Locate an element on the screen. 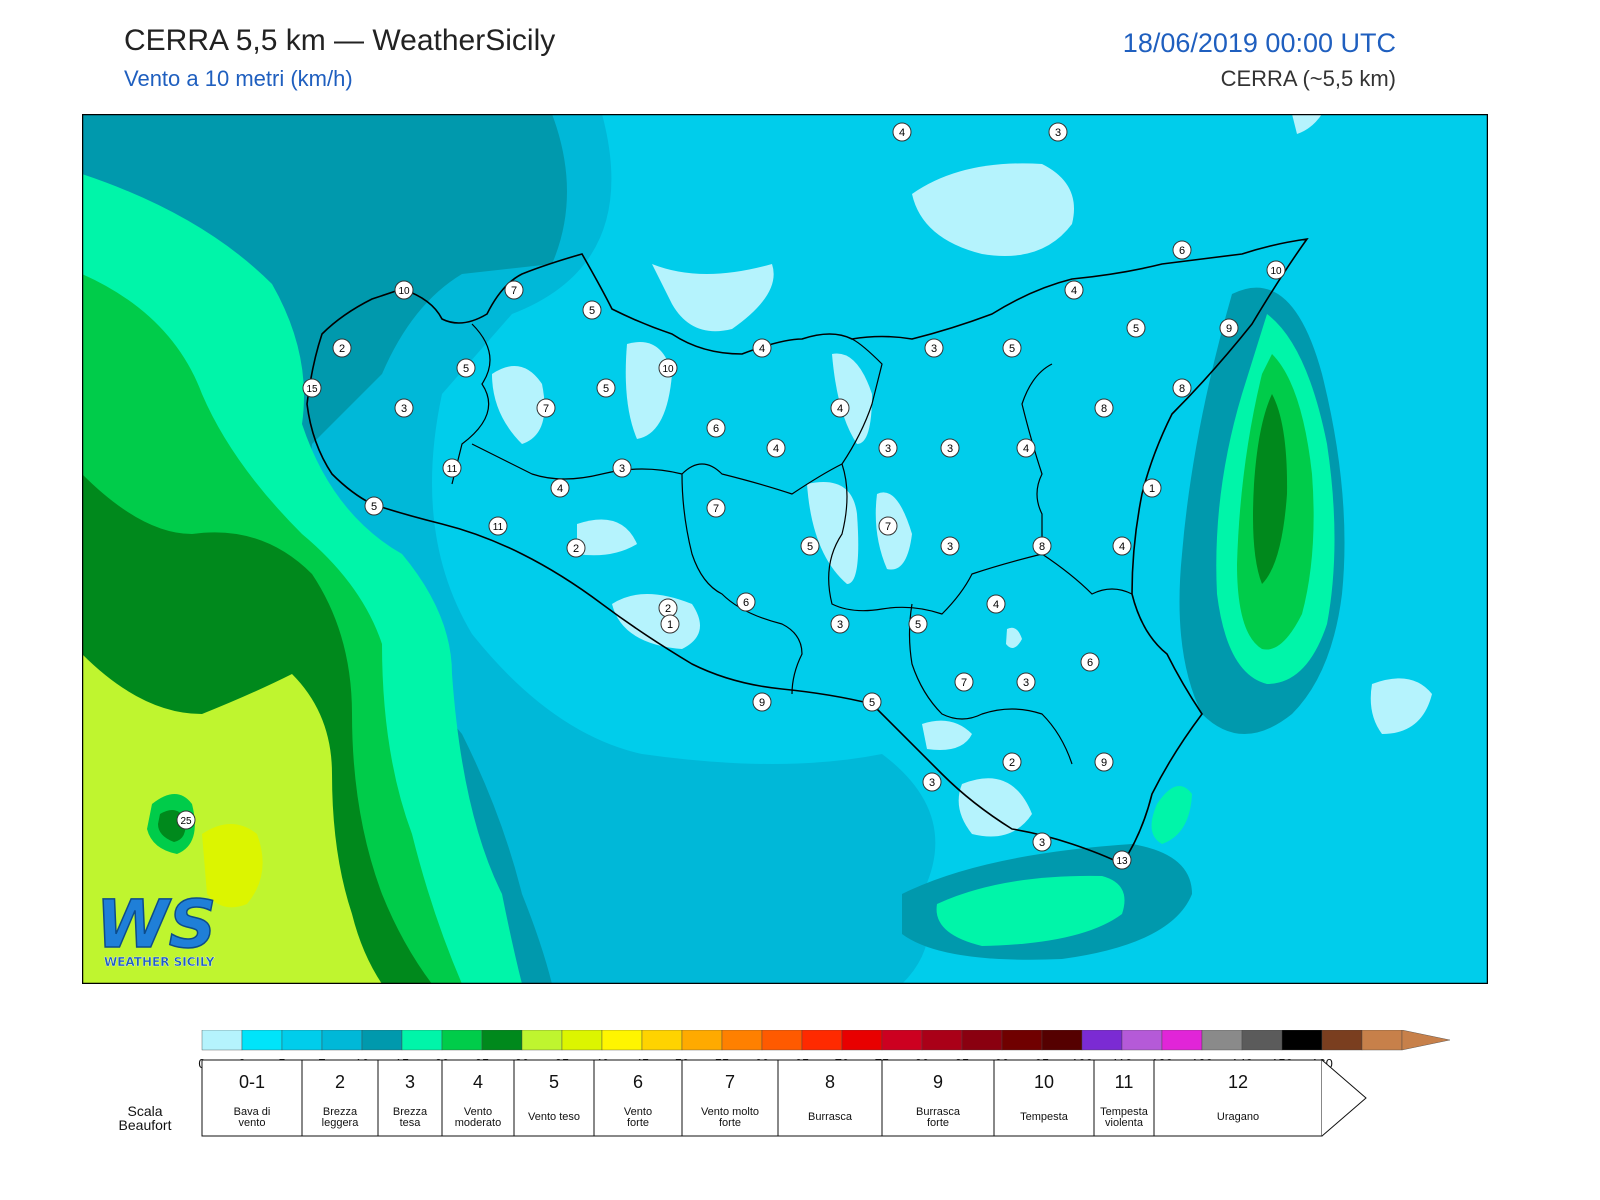 The width and height of the screenshot is (1600, 1200). wind-speed-label: 11 is located at coordinates (452, 469).